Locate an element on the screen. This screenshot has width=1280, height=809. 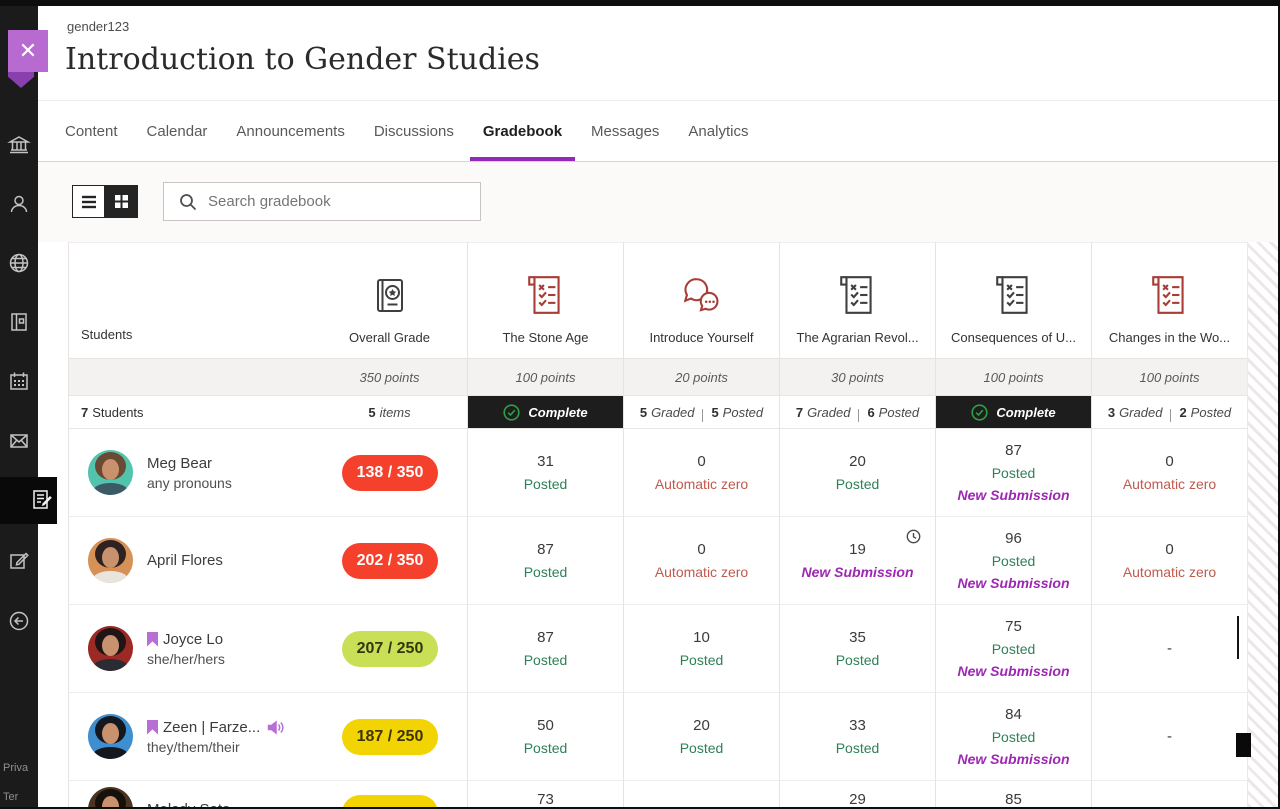
points-overall: 350 points is located at coordinates (390, 377).